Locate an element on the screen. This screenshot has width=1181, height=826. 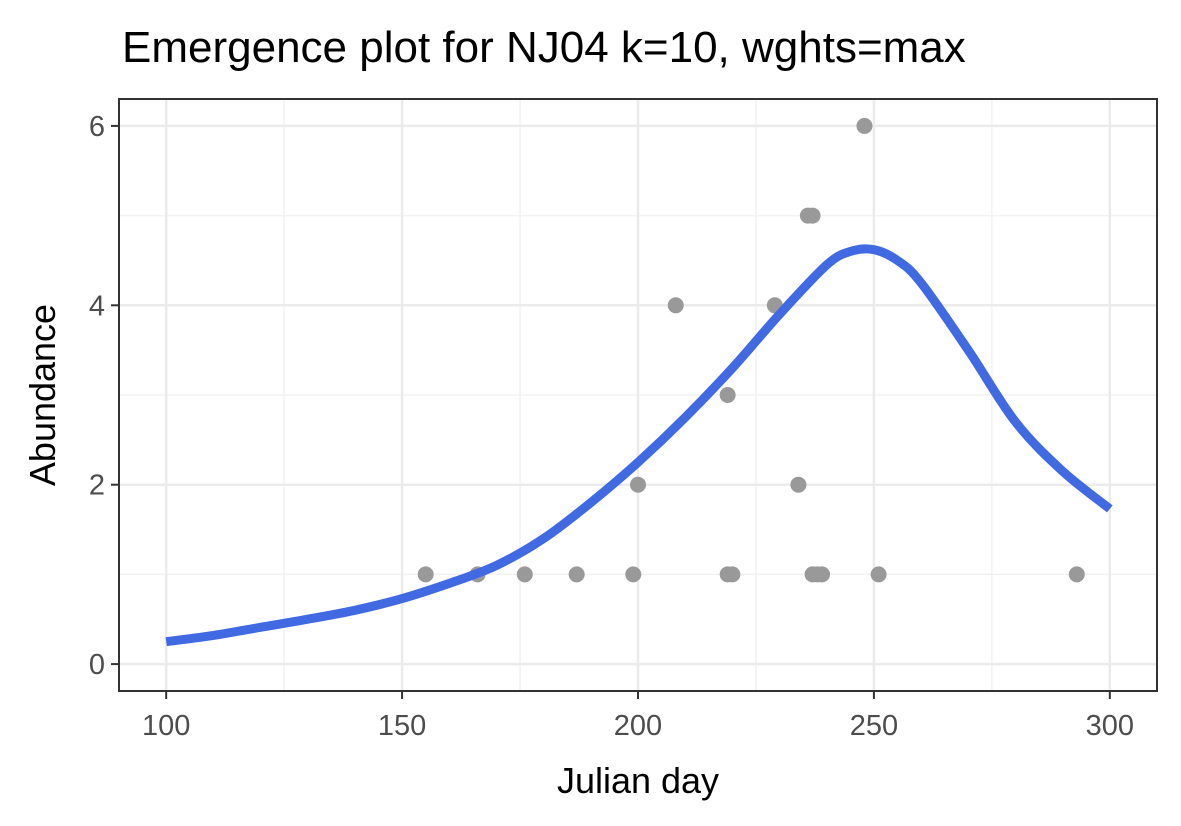
y-tick-label: 2 is located at coordinates (97, 486).